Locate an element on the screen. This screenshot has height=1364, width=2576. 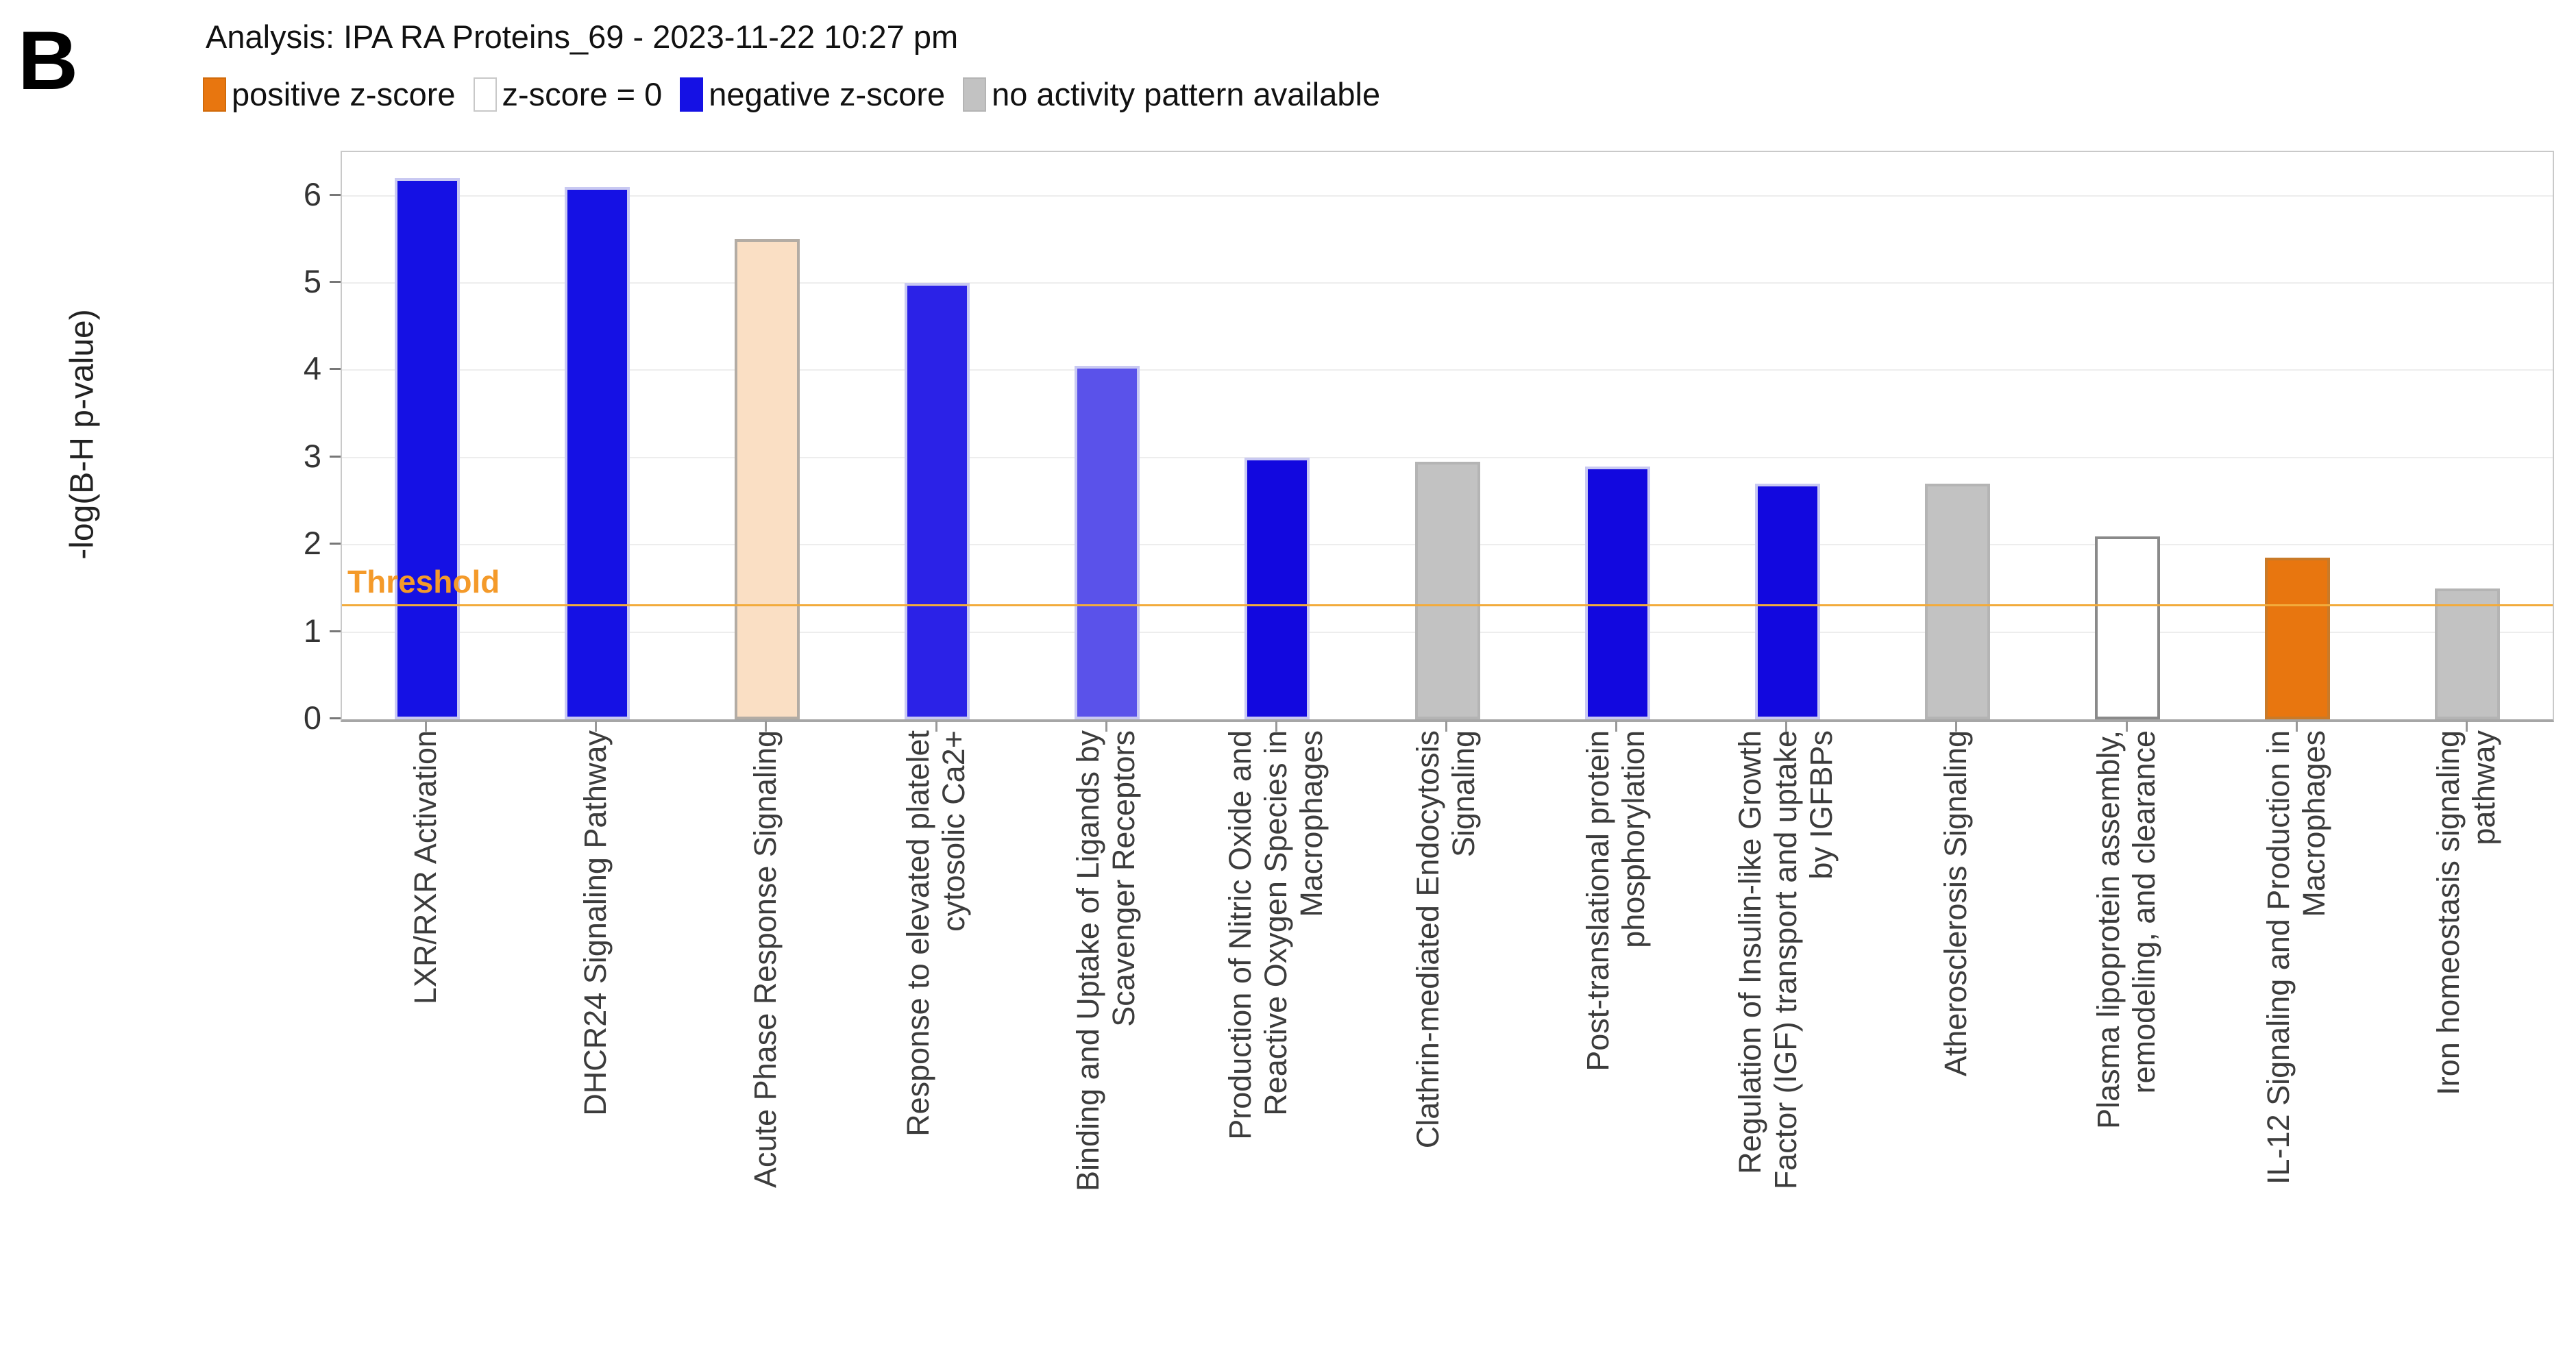
y-axis-title-text: -log(B-H p-value) is located at coordinates (83, 435).